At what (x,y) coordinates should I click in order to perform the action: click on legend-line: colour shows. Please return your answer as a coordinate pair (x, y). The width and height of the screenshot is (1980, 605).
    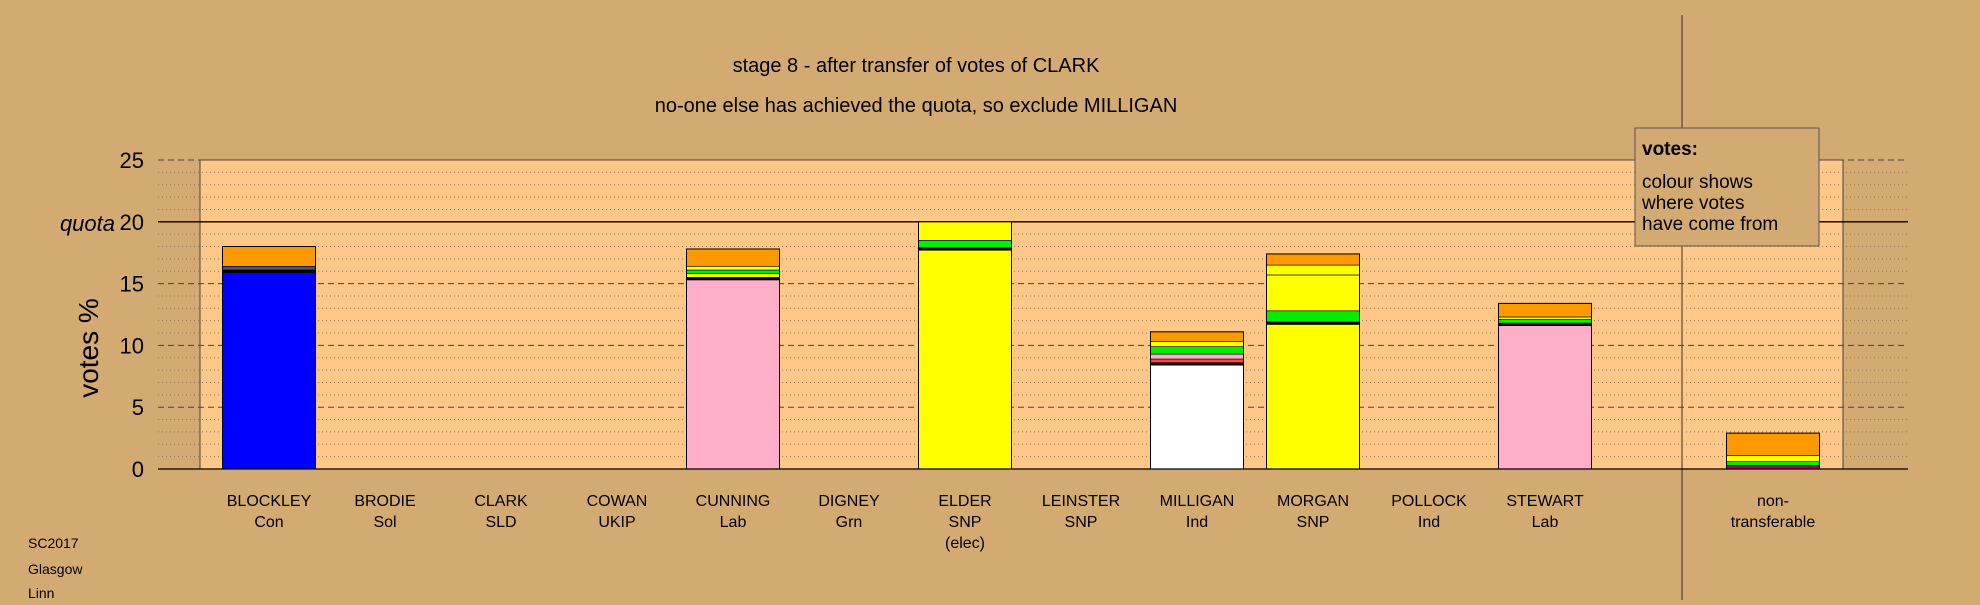
    Looking at the image, I should click on (1697, 182).